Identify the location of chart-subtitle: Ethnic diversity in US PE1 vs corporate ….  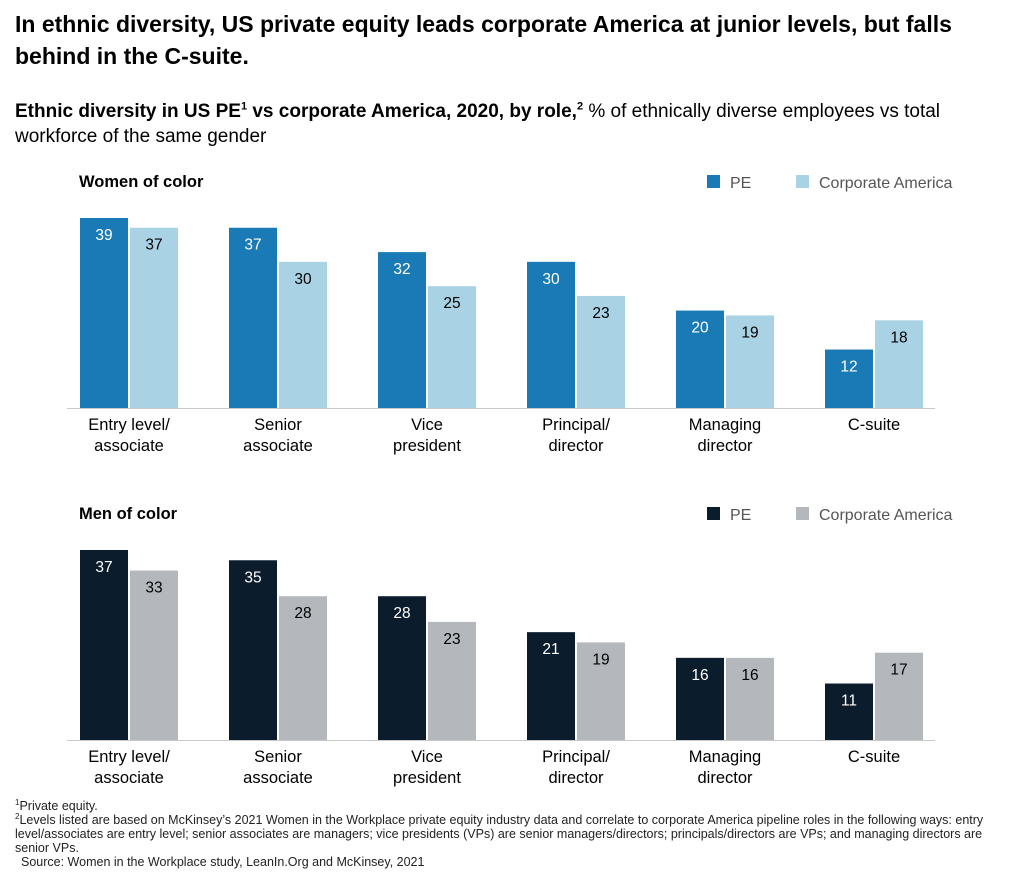
(510, 124).